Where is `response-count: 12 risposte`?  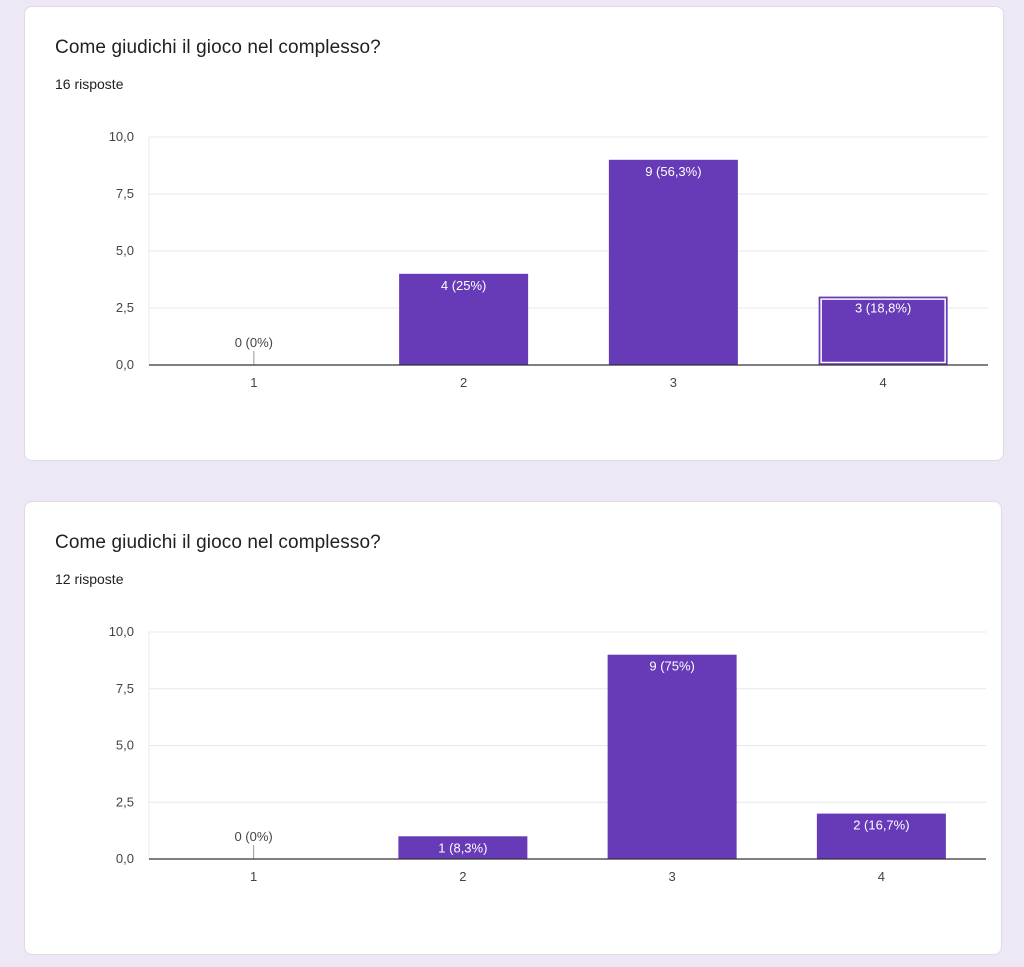 response-count: 12 risposte is located at coordinates (89, 579).